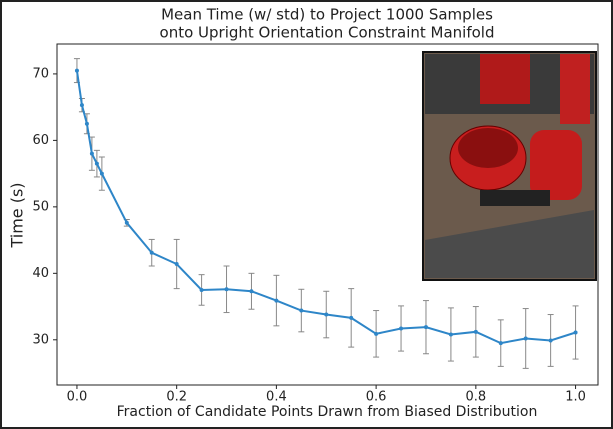 Image resolution: width=613 pixels, height=429 pixels. Describe the element at coordinates (40, 140) in the screenshot. I see `y-tick-label: 60` at that location.